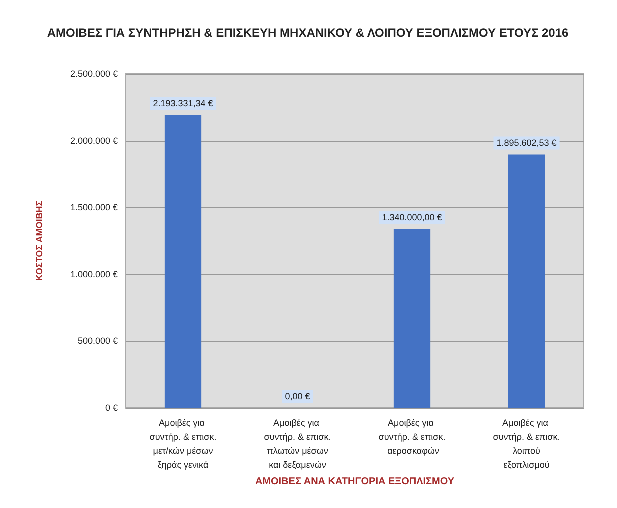 The height and width of the screenshot is (508, 617). I want to click on data-label: 0,00 €, so click(297, 397).